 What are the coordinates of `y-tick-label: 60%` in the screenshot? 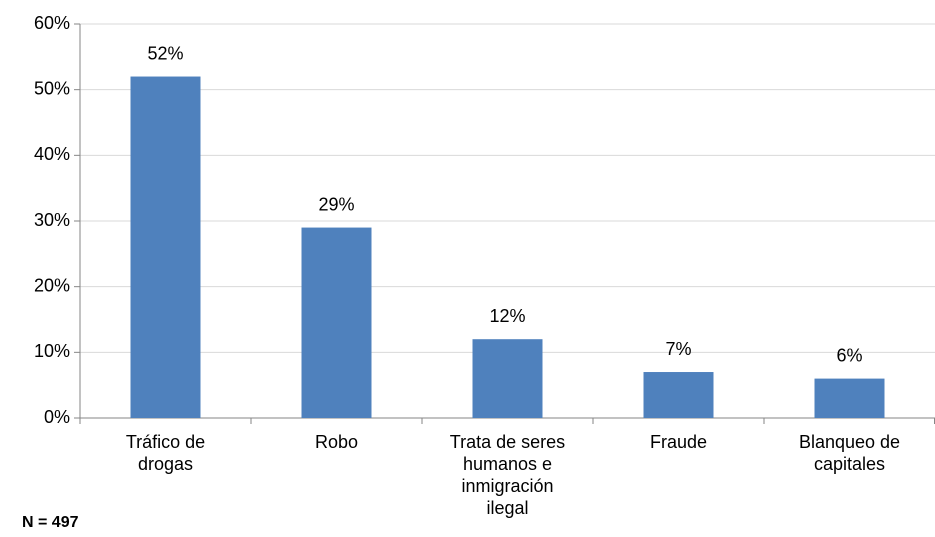 It's located at (52, 23).